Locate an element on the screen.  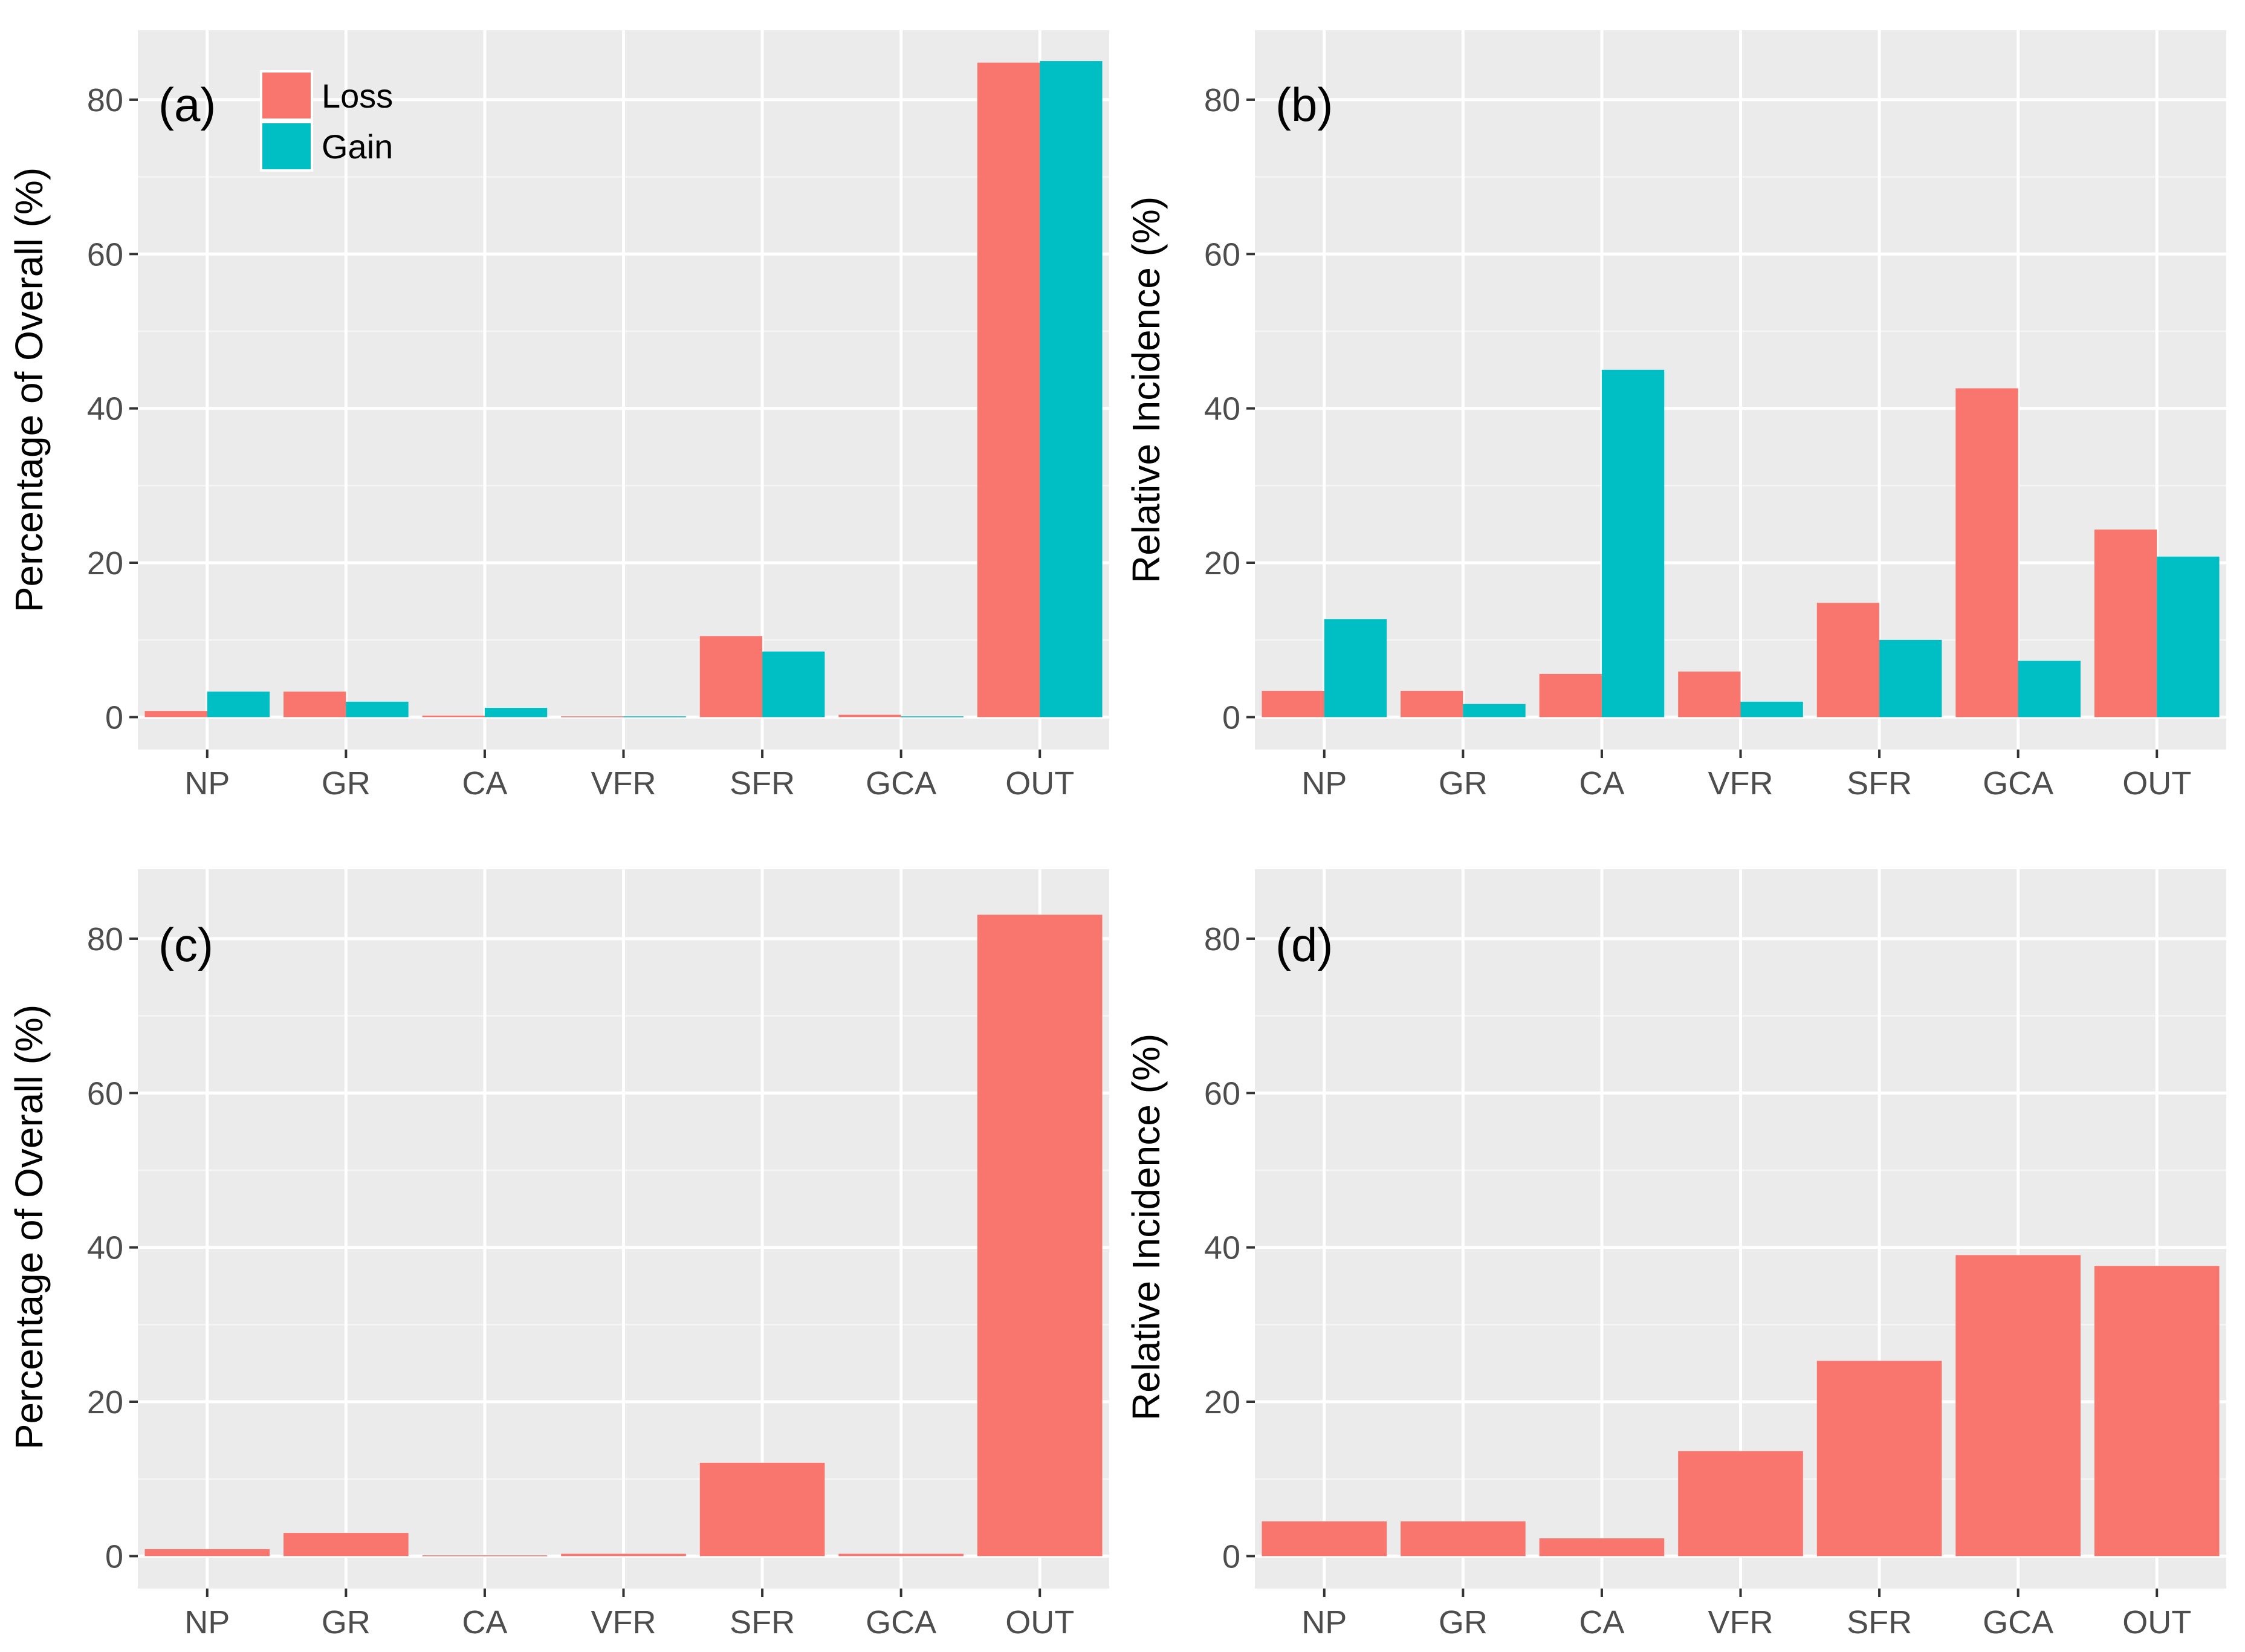
bar-gain-gr is located at coordinates (1494, 710).